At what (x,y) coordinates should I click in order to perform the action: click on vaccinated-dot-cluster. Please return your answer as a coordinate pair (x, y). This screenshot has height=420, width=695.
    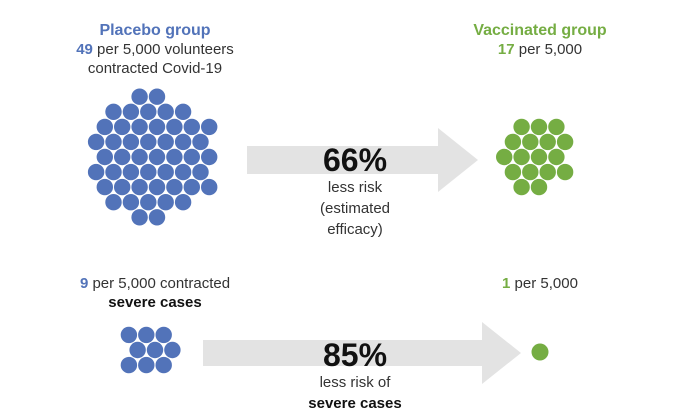
    Looking at the image, I should click on (535, 157).